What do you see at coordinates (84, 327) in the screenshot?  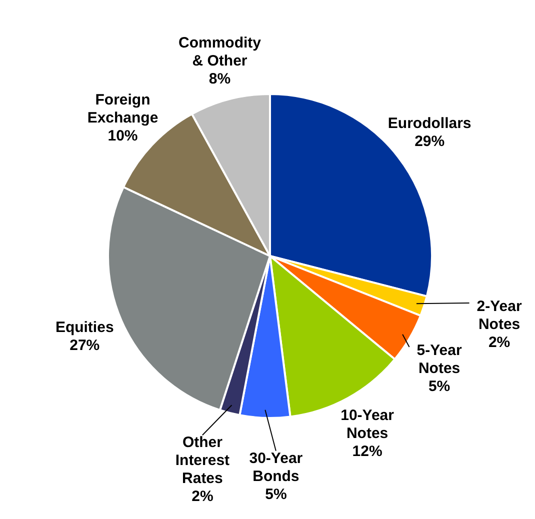 I see `slice-label: Equities` at bounding box center [84, 327].